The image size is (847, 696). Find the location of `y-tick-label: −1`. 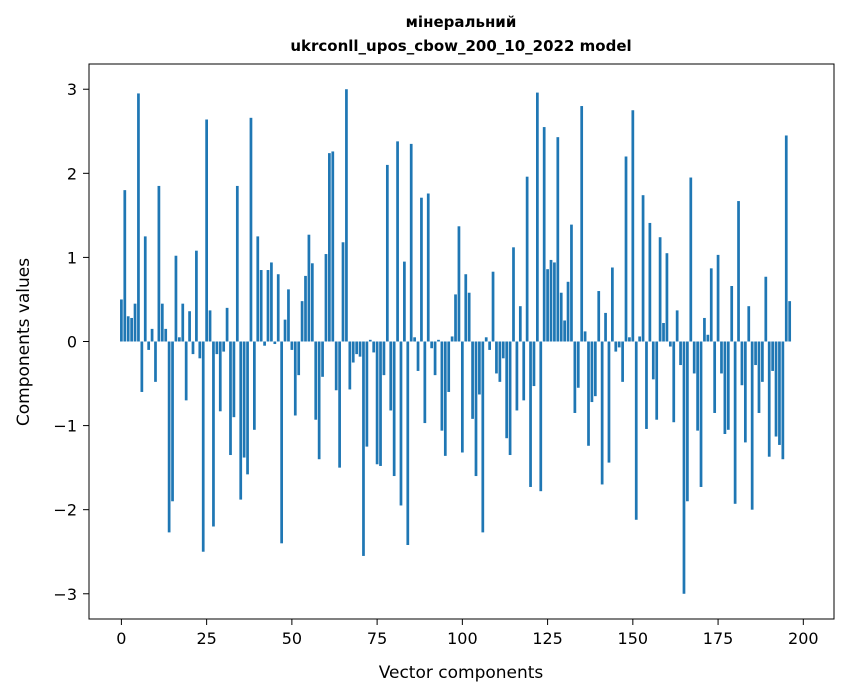

y-tick-label: −1 is located at coordinates (65, 426).